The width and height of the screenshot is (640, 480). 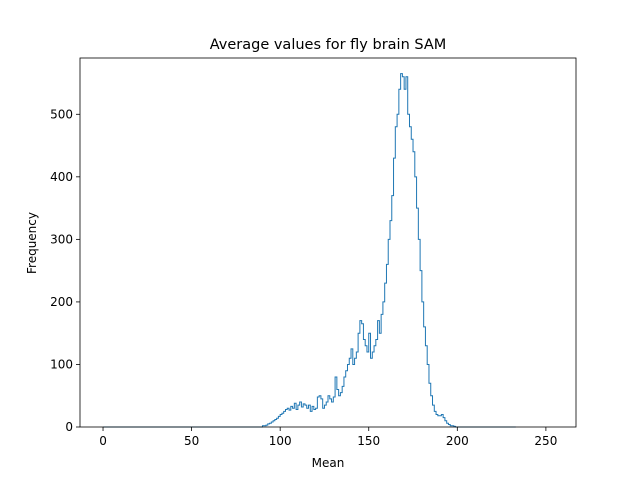 What do you see at coordinates (191, 441) in the screenshot?
I see `x-tick-label: 50` at bounding box center [191, 441].